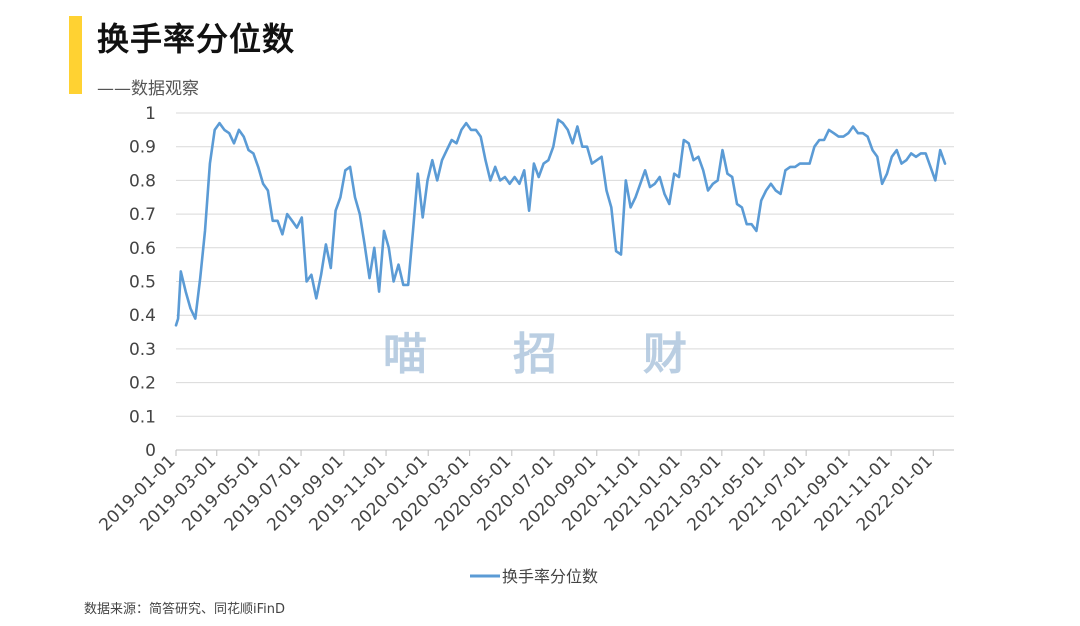  I want to click on y-tick-label: 0.5, so click(142, 283).